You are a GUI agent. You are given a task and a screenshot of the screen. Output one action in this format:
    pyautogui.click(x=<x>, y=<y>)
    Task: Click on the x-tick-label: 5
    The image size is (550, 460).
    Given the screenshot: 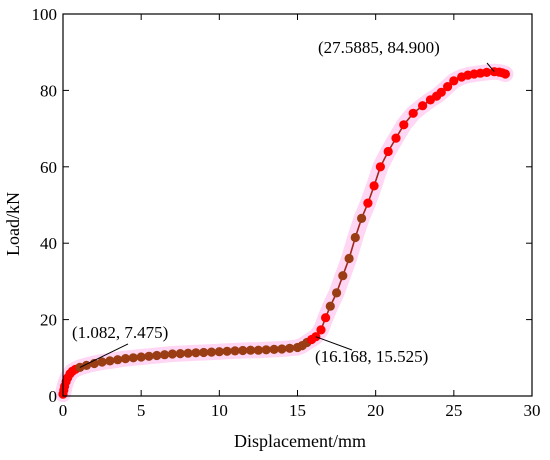 What is the action you would take?
    pyautogui.click(x=141, y=410)
    